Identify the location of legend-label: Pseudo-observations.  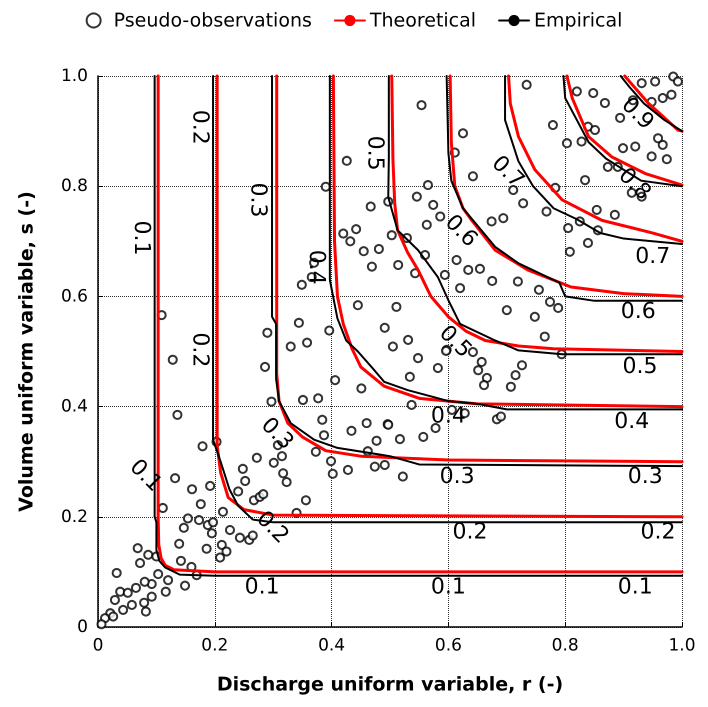
(213, 21).